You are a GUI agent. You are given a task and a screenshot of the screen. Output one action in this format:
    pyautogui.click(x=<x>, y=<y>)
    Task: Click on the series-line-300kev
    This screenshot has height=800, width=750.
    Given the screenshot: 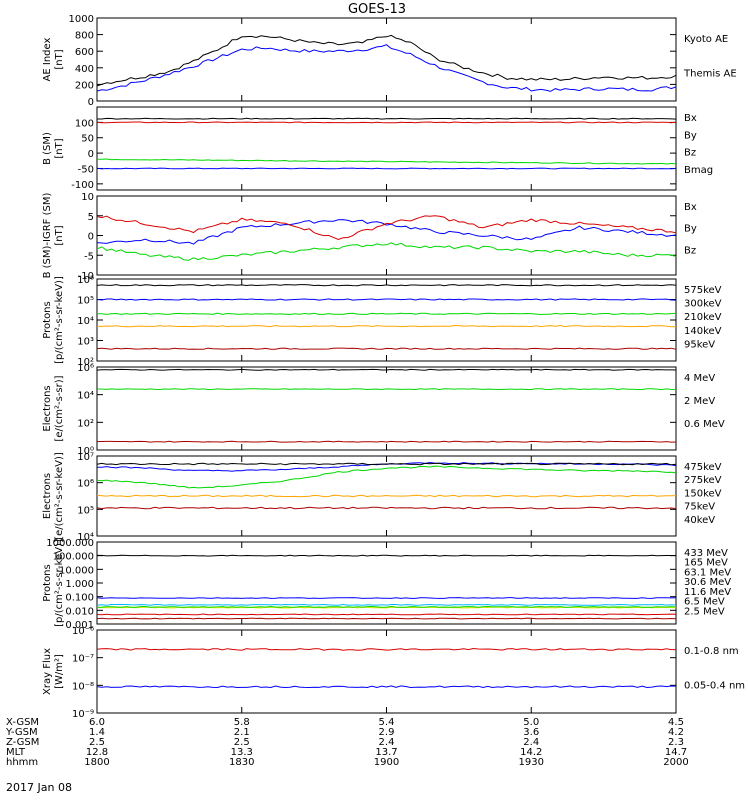 What is the action you would take?
    pyautogui.click(x=386, y=326)
    